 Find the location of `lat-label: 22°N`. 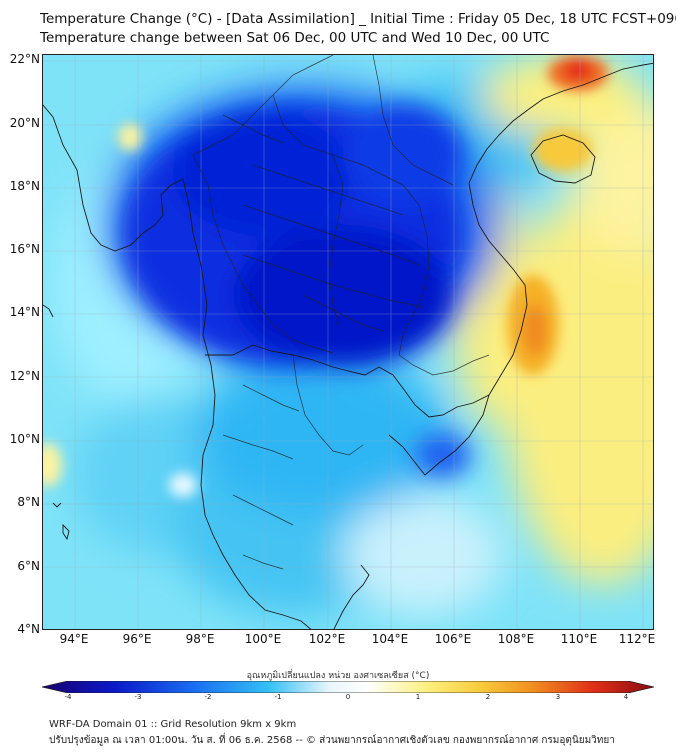

lat-label: 22°N is located at coordinates (24, 59).